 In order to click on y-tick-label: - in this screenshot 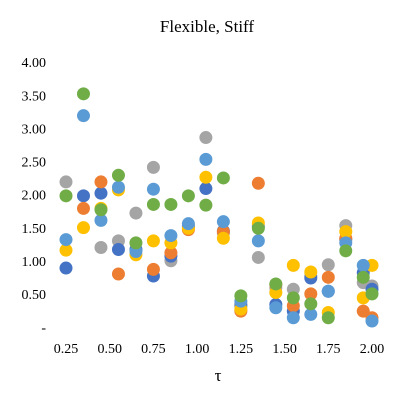, I will do `click(43, 328)`.